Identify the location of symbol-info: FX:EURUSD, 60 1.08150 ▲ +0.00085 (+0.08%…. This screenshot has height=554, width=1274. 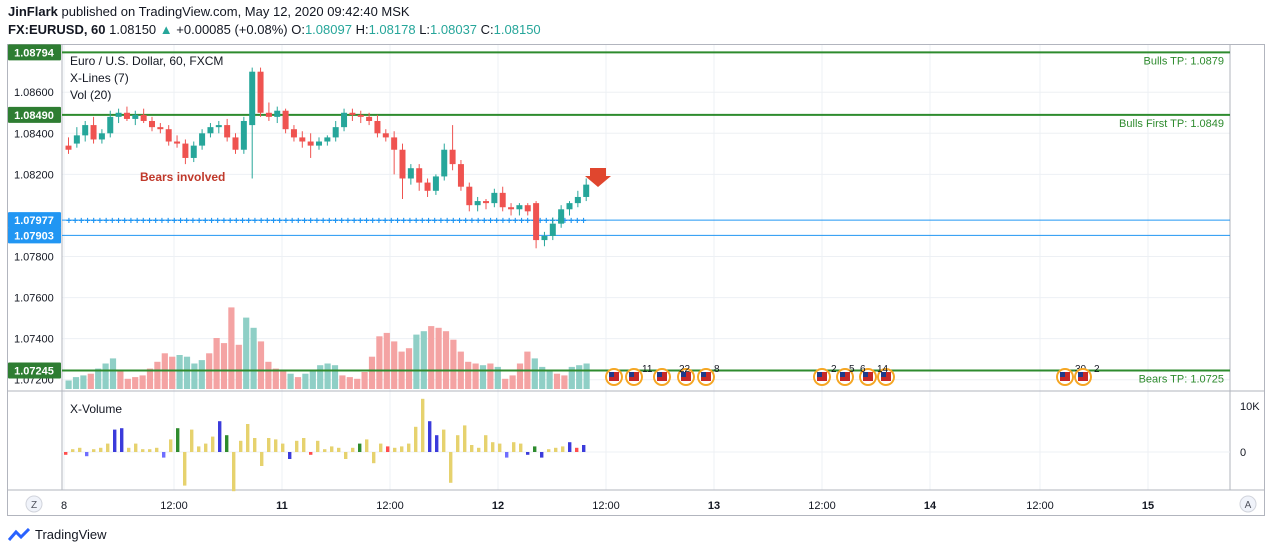
(274, 29).